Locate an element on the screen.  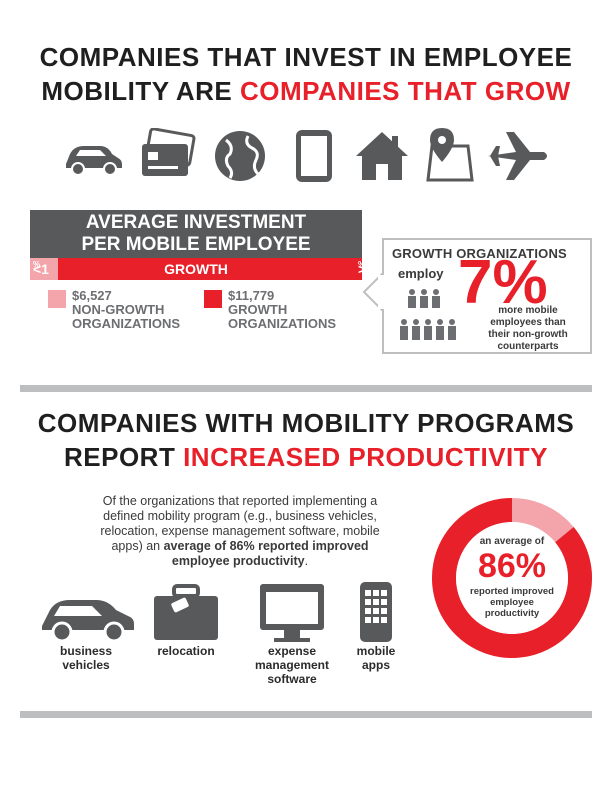
program-label-expense-software: expense management software is located at coordinates (292, 665).